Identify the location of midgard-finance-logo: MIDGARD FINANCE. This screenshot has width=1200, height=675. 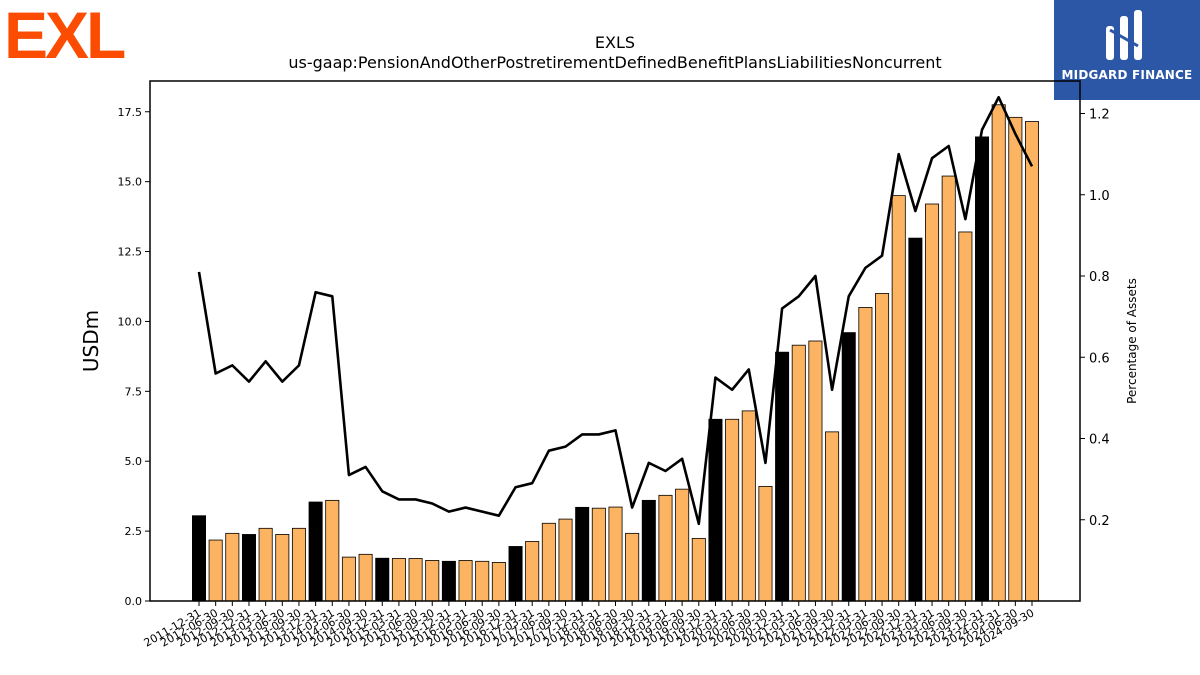
(1127, 50).